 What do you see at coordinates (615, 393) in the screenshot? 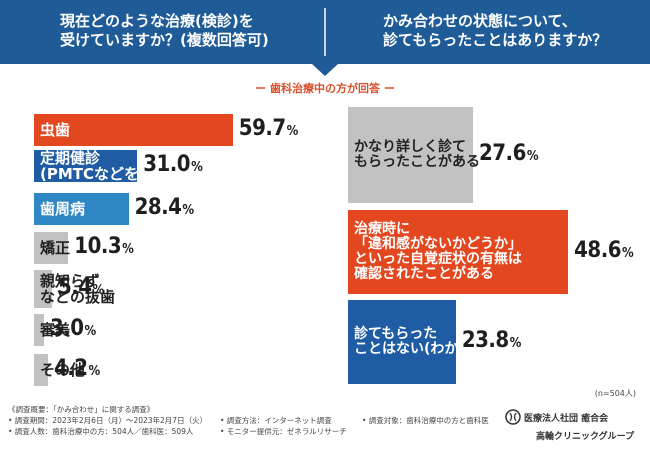
I see `sample-size-note: (n=504人)` at bounding box center [615, 393].